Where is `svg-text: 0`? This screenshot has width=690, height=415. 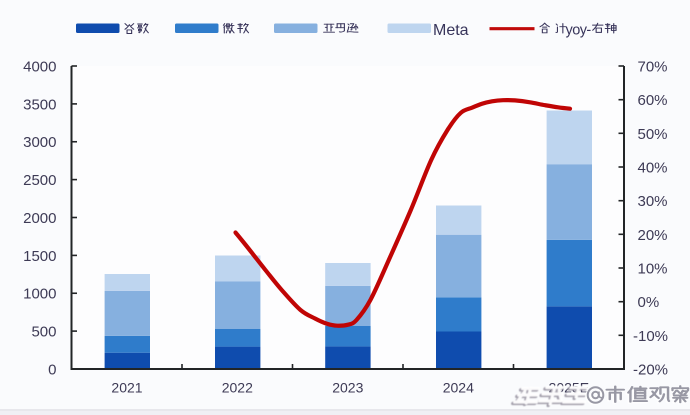 svg-text: 0 is located at coordinates (52, 370).